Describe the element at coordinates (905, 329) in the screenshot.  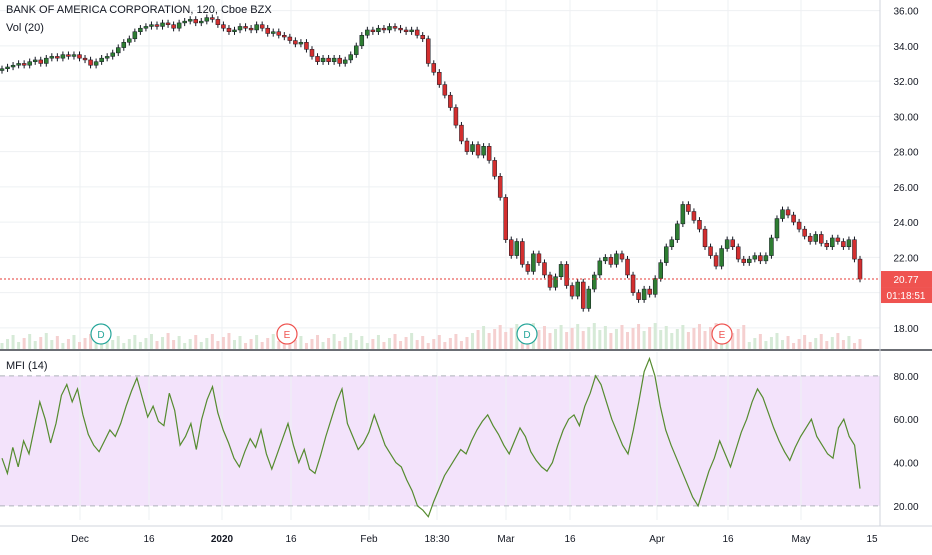
I see `price-tick-label: 18.00` at that location.